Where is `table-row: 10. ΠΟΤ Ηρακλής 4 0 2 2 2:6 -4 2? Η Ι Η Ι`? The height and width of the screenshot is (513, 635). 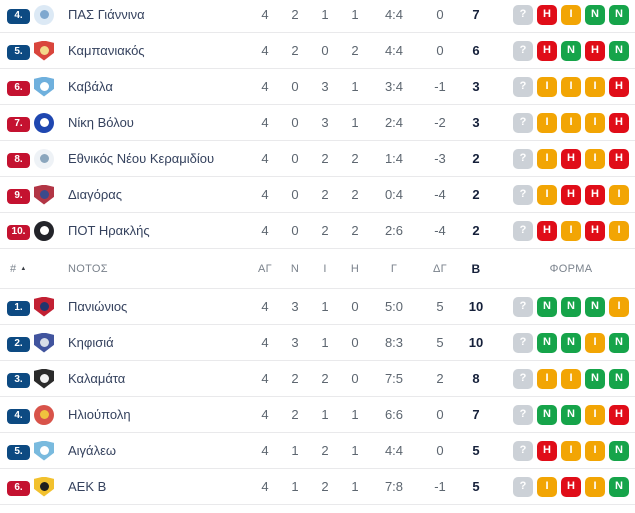
table-row: 10. ΠΟΤ Ηρακλής 4 0 2 2 2:6 -4 2? Η Ι Η Ι is located at coordinates (317, 231).